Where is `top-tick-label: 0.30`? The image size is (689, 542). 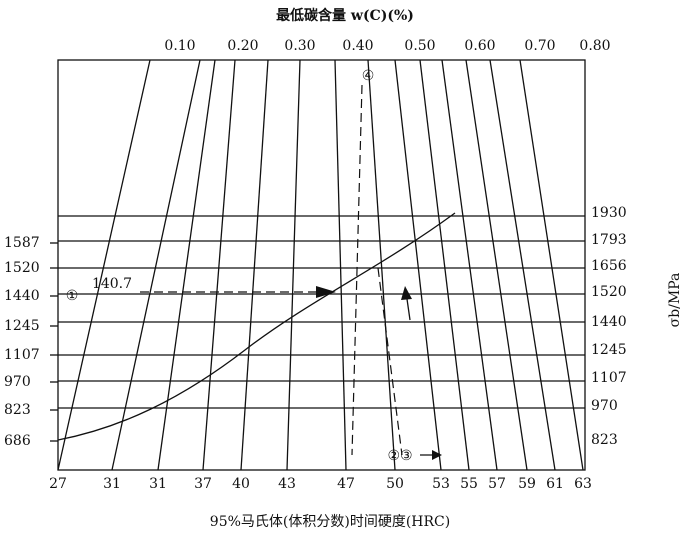 top-tick-label: 0.30 is located at coordinates (299, 46).